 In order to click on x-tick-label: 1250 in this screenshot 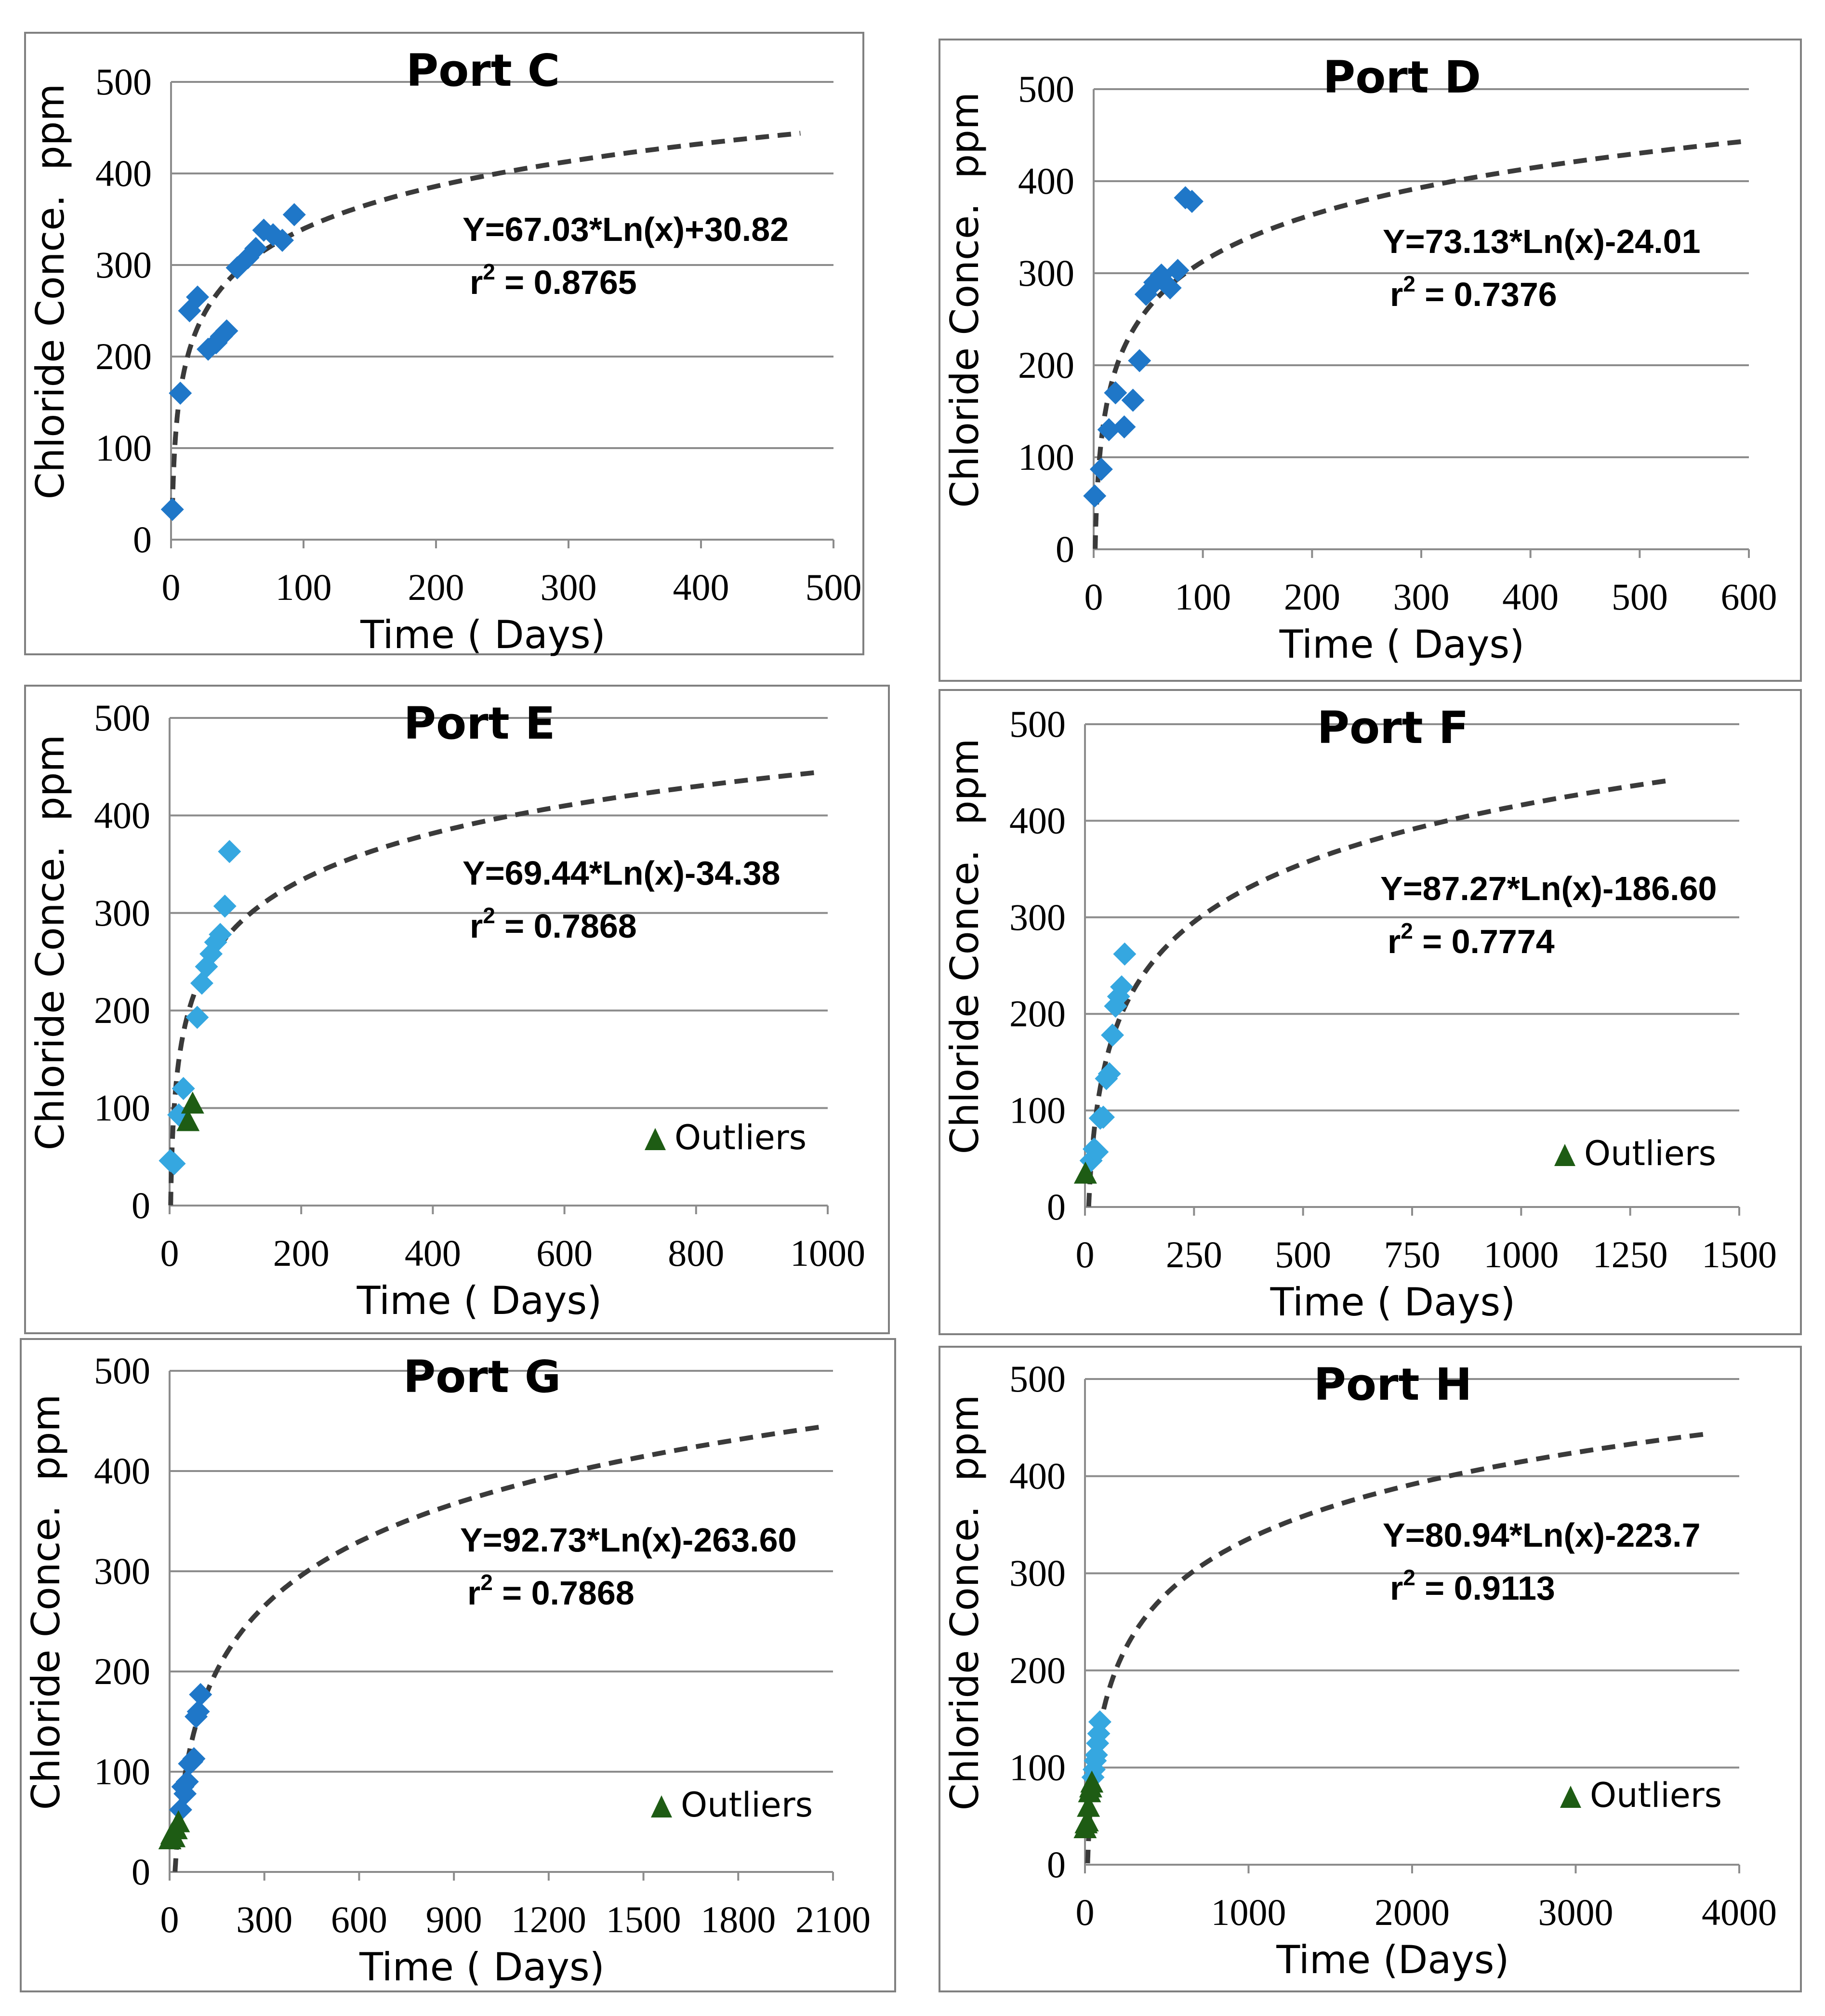, I will do `click(1630, 1254)`.